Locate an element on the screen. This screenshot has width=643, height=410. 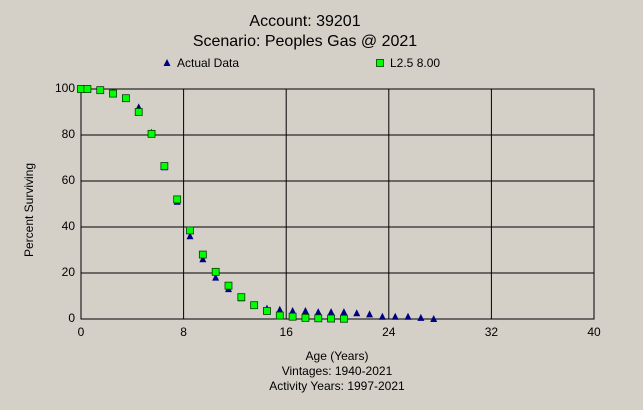
annotation: Vintages: 1940-2021 is located at coordinates (337, 371).